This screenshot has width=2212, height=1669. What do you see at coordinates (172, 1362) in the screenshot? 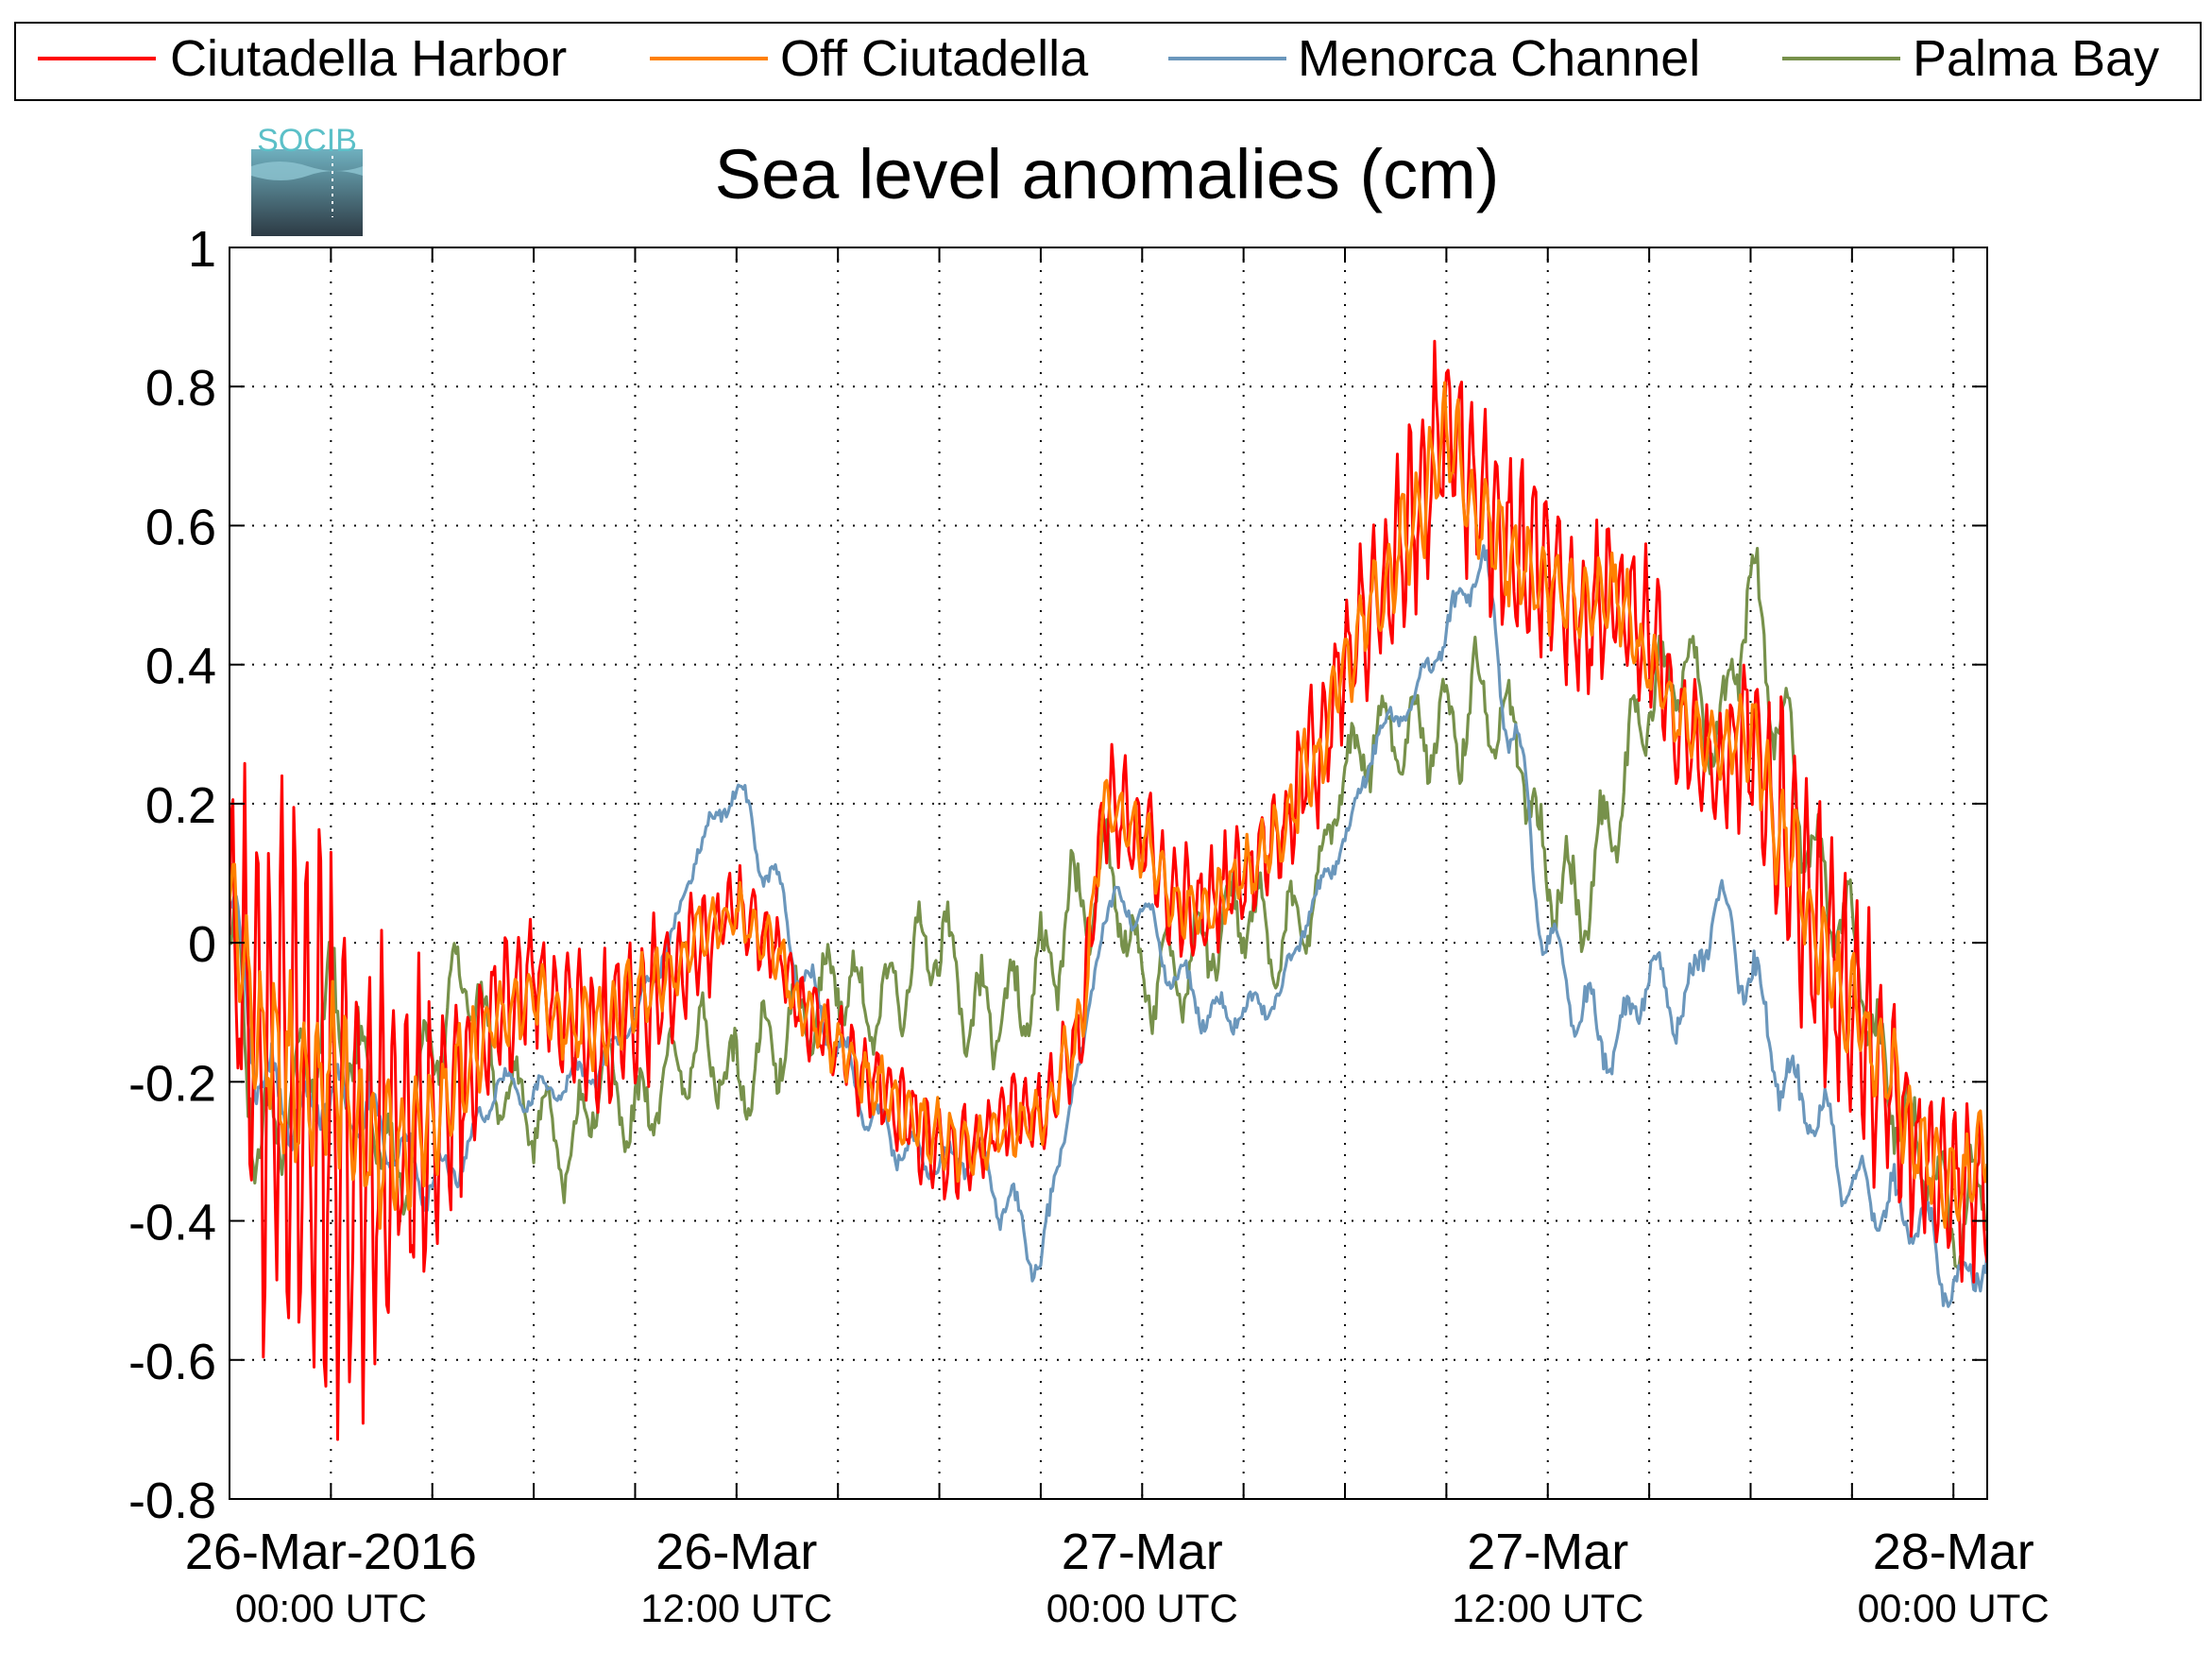
I see `y-tick-label: -0.6` at bounding box center [172, 1362].